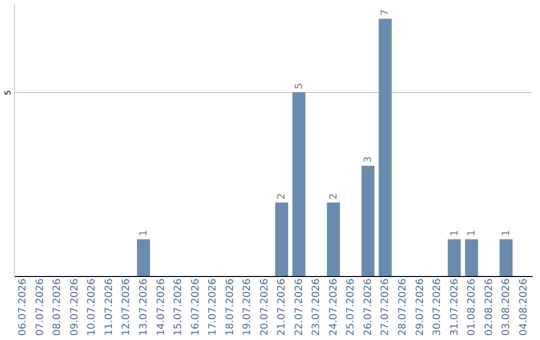 Image resolution: width=540 pixels, height=340 pixels. What do you see at coordinates (403, 307) in the screenshot?
I see `x-tick-label: 28.07.2026` at bounding box center [403, 307].